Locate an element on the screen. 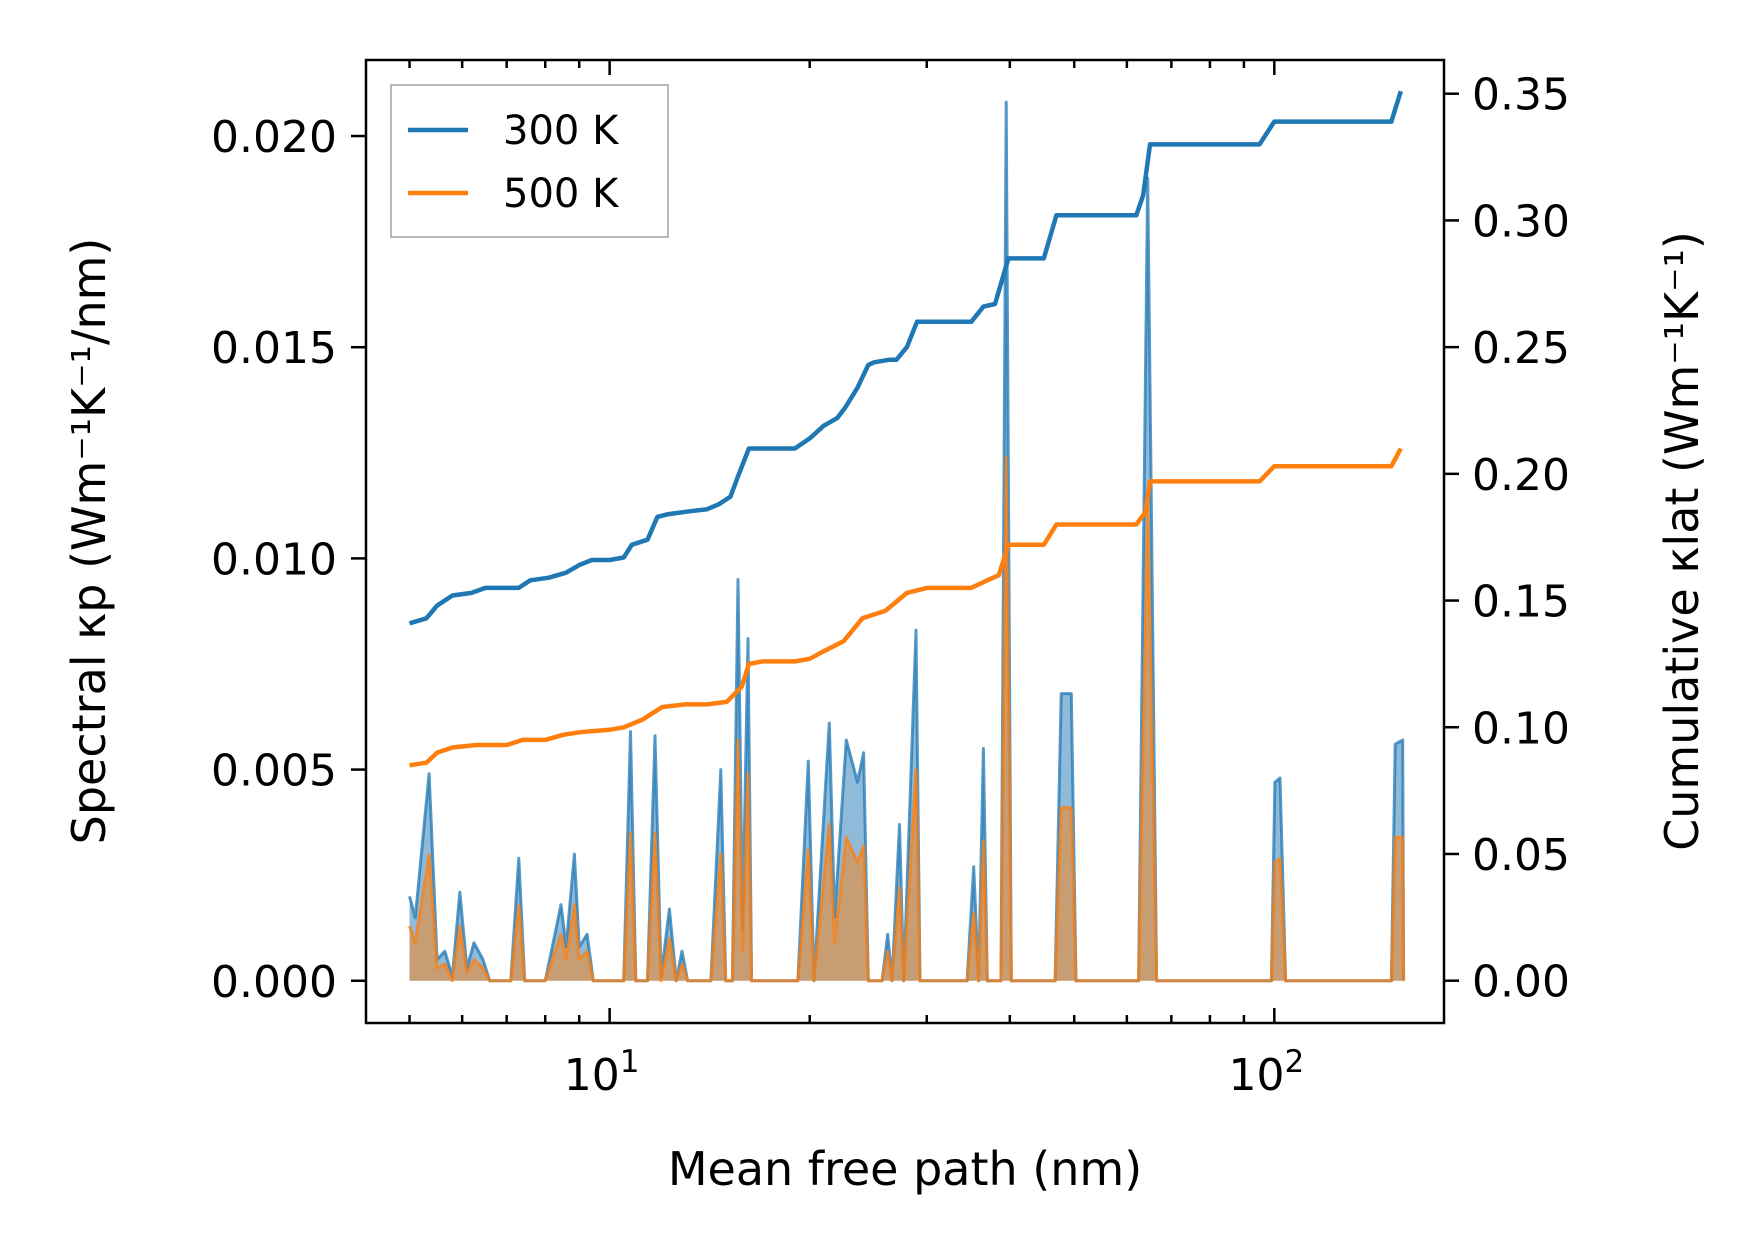  right-y-tick-label: 0.15 is located at coordinates (1521, 602).